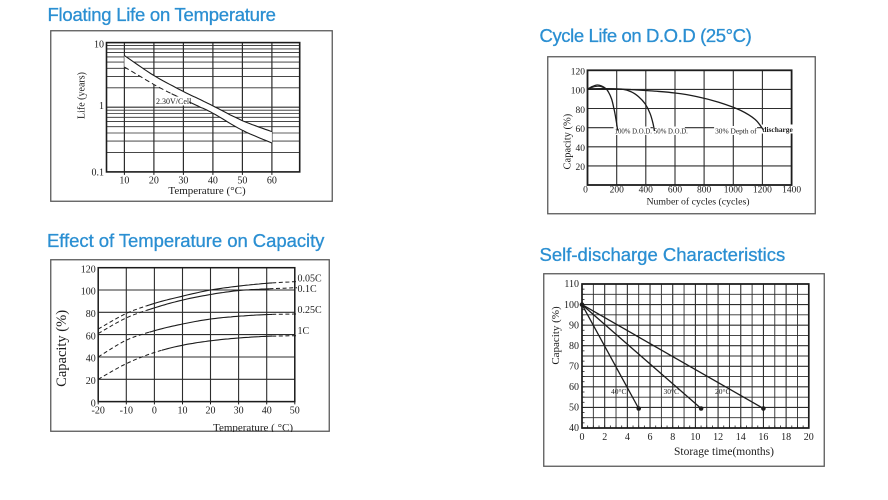 This screenshot has height=500, width=888. I want to click on svg-text: 8, so click(672, 437).